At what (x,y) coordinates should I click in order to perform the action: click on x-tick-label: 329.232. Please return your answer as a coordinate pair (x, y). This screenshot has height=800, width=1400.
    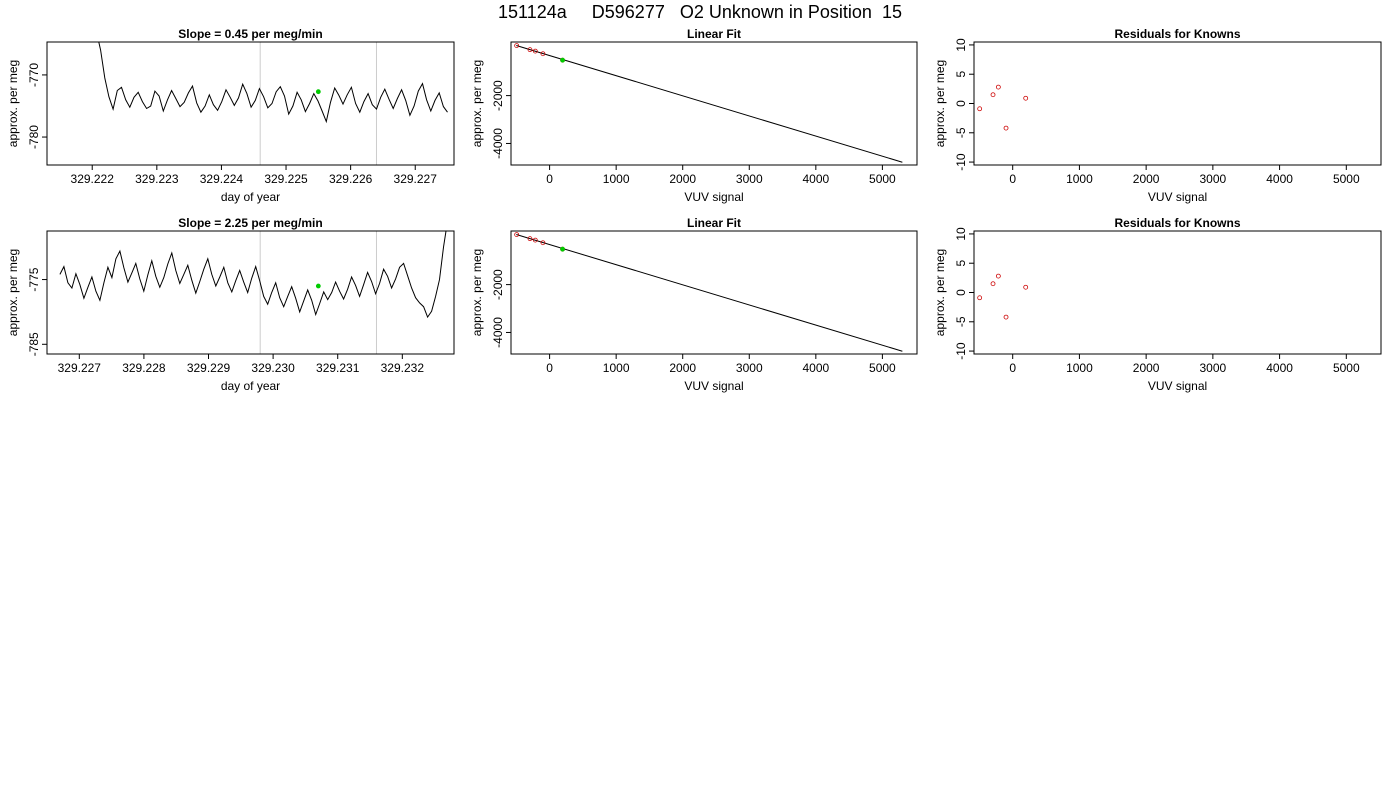
    Looking at the image, I should click on (403, 368).